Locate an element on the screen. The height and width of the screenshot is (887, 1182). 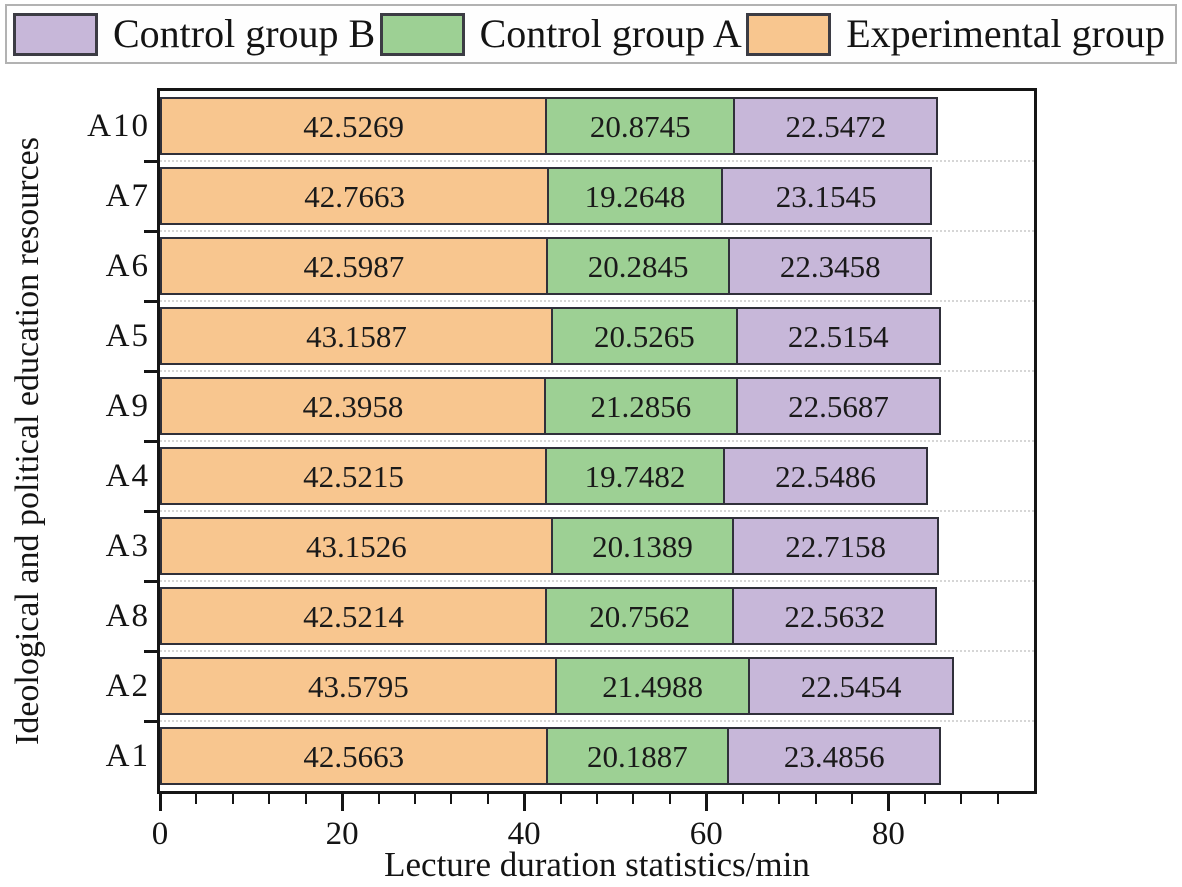
bar-row-a2: 43.5795 21.4988 22.5454 is located at coordinates (597, 686).